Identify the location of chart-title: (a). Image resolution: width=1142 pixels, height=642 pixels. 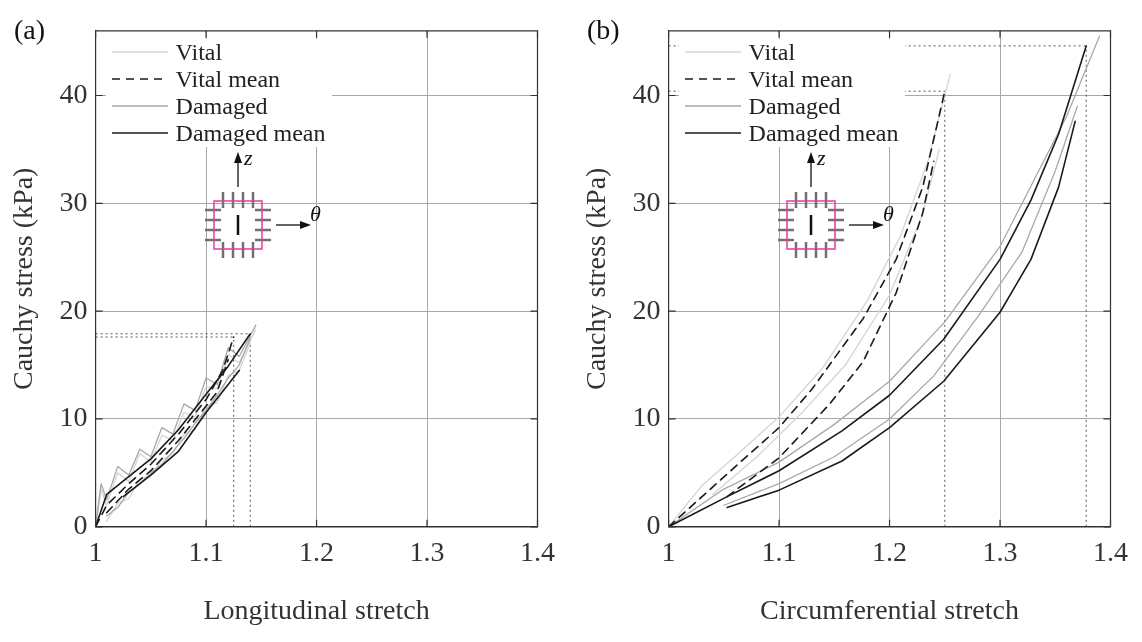
(30, 30).